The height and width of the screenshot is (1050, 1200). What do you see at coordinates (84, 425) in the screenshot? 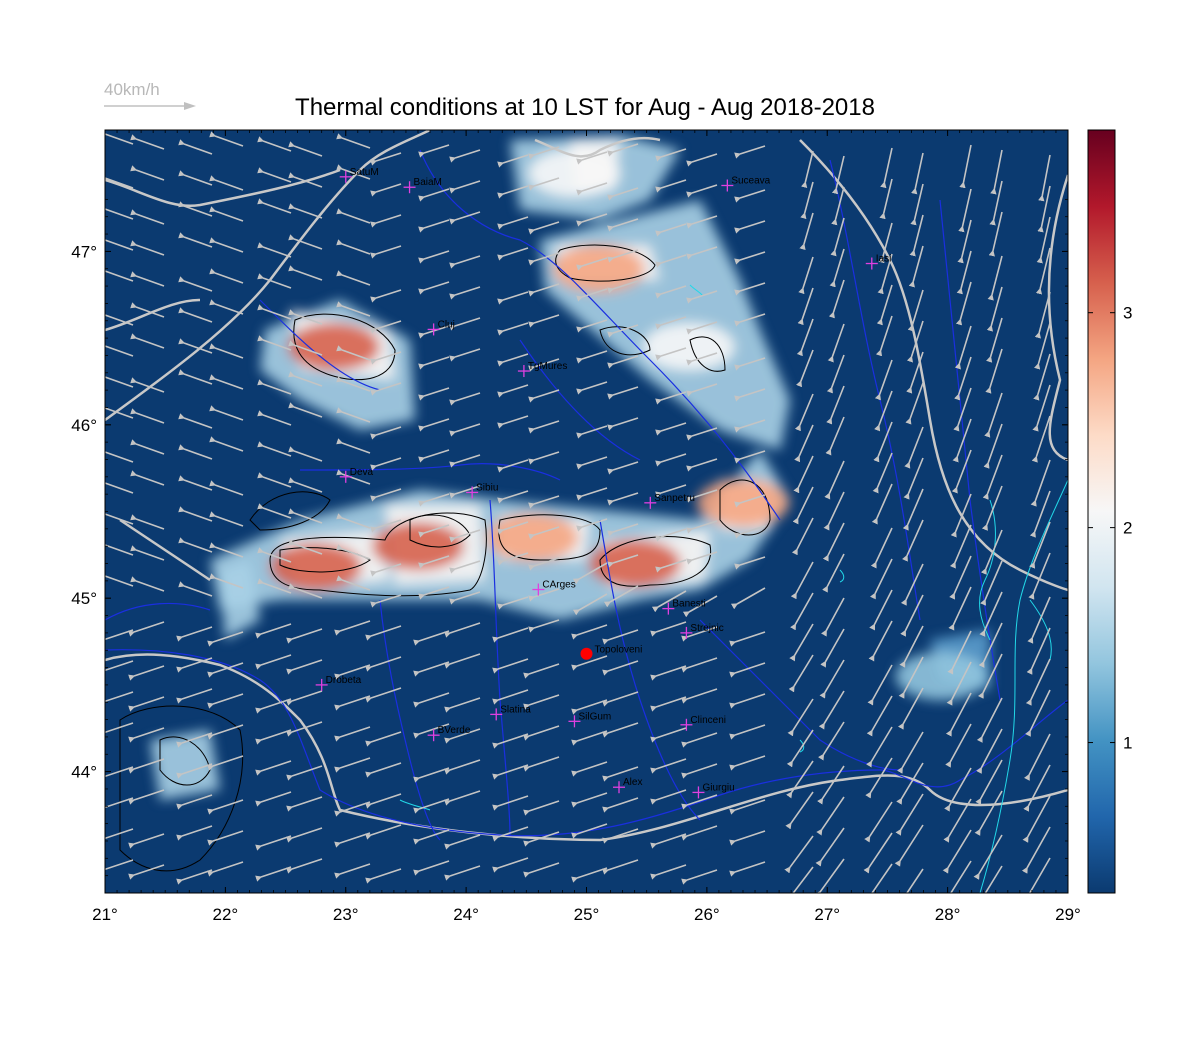
I see `y-tick-label: 46°` at bounding box center [84, 425].